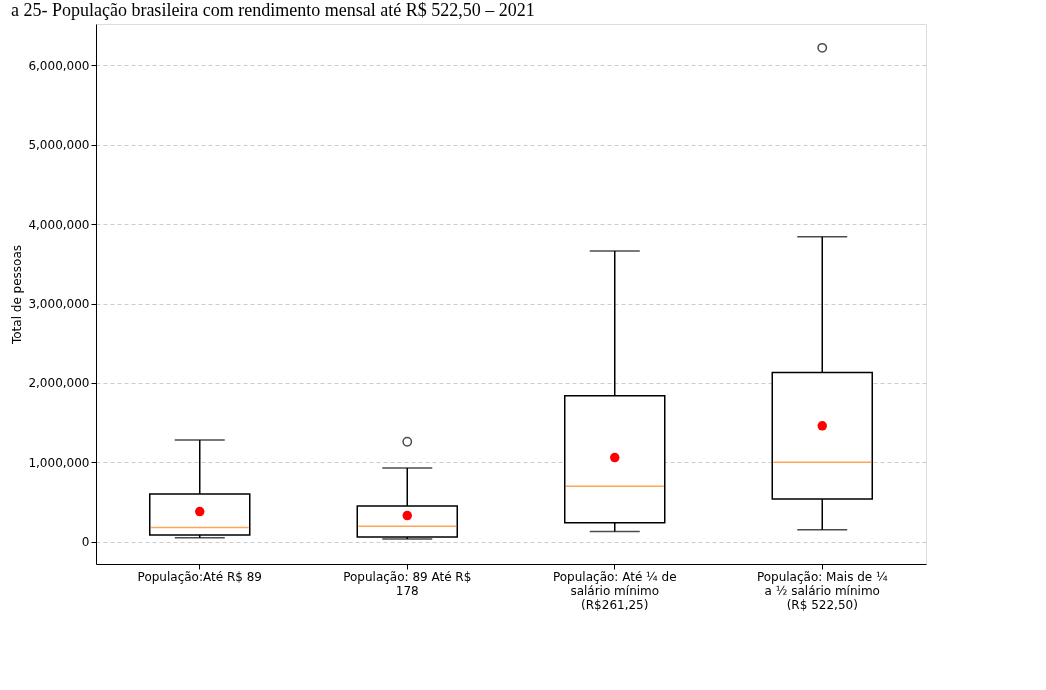  I want to click on x-tick-label: População: Até ¼ de salário mínimo (R$261,25), so click(614, 590).